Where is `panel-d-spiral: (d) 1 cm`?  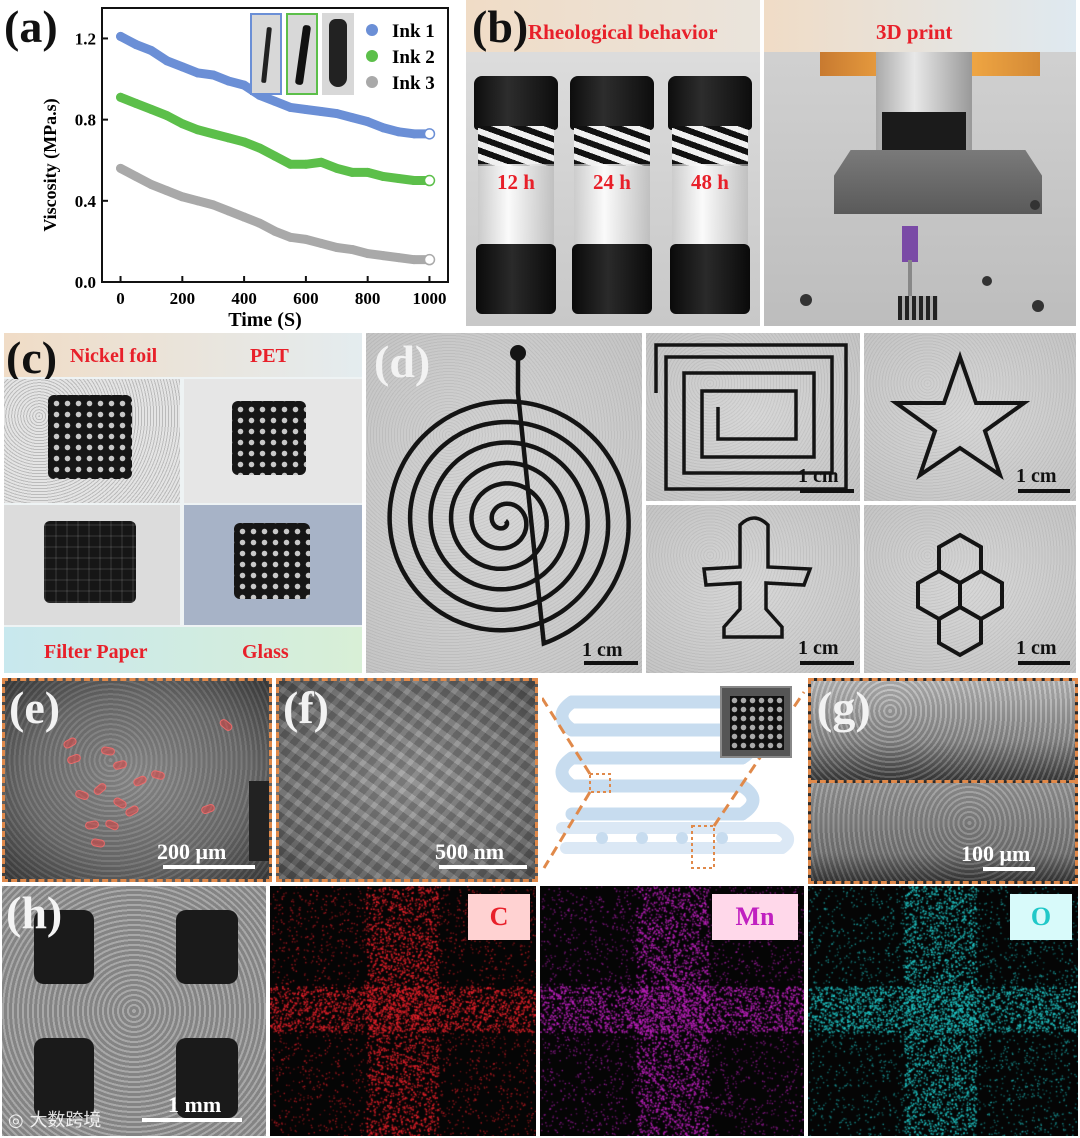
panel-d-spiral: (d) 1 cm is located at coordinates (504, 503).